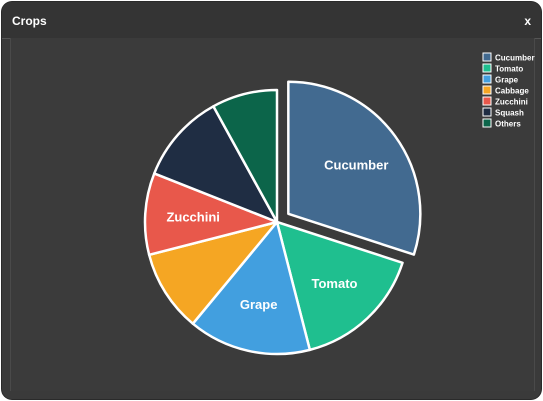 The width and height of the screenshot is (543, 401). I want to click on legend-swatch-grape, so click(487, 79).